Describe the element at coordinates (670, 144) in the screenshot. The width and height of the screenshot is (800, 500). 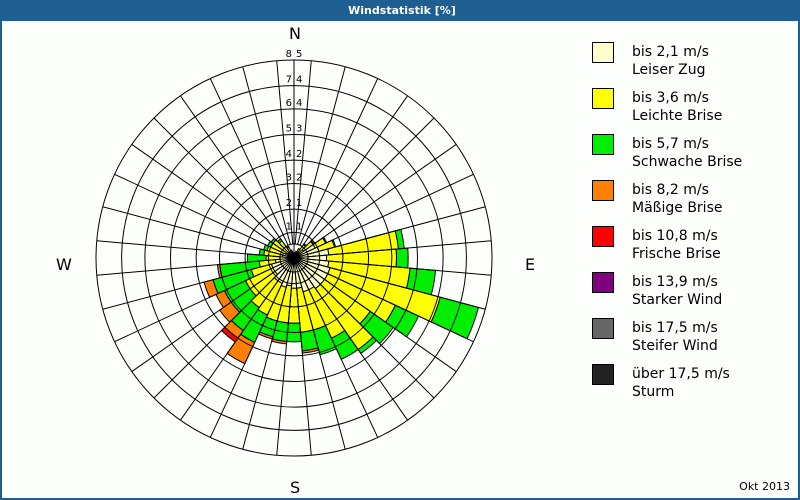
I see `legend-range: bis 5,7 m/s` at that location.